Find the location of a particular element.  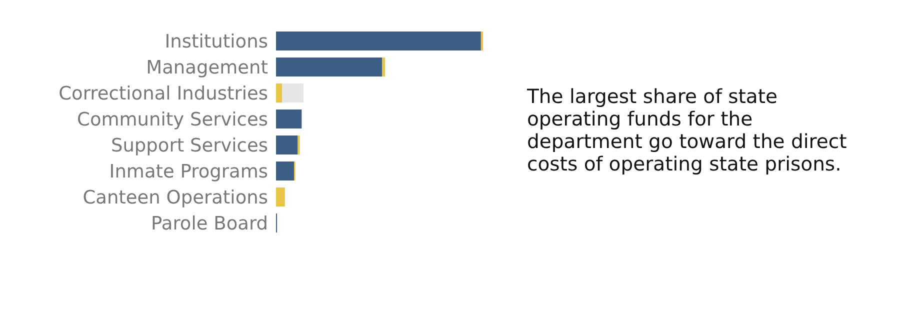

y-tick-label: Correctional Industries is located at coordinates (163, 93).